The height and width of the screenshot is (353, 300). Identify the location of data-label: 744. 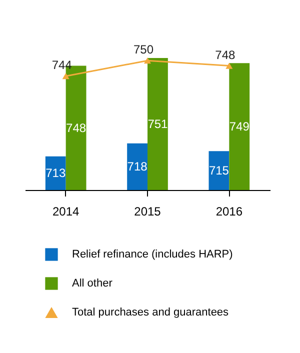
(62, 65).